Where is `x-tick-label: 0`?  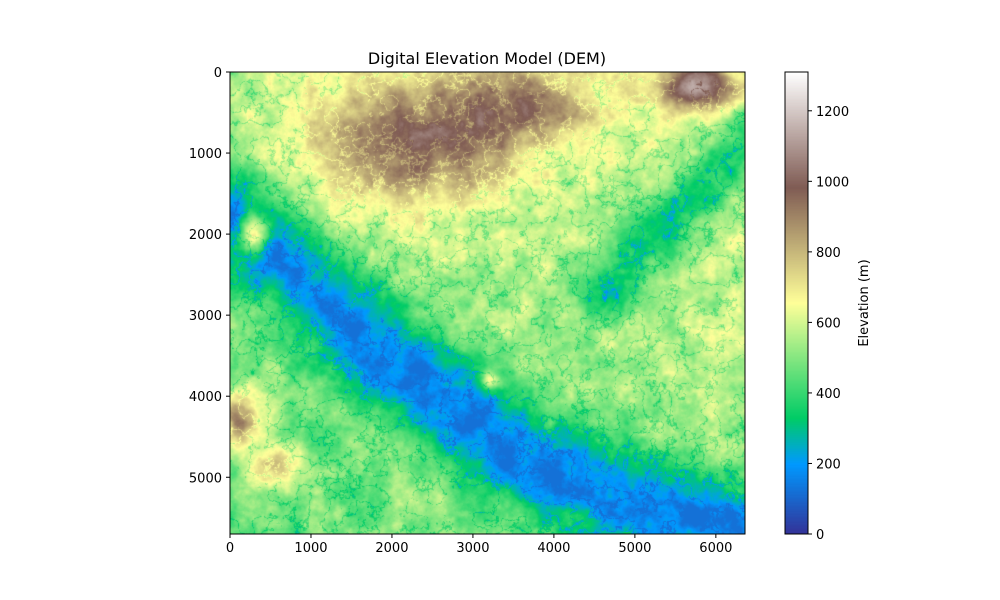
x-tick-label: 0 is located at coordinates (230, 548).